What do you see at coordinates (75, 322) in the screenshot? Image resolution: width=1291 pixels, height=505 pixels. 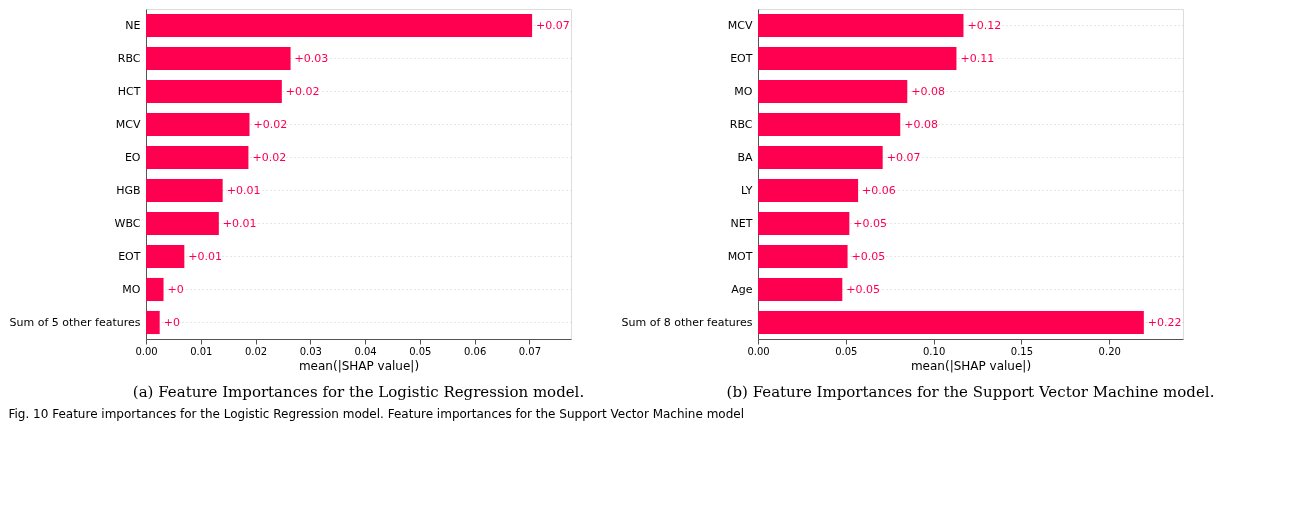 I see `y-tick-label: Sum of 5 other features` at bounding box center [75, 322].